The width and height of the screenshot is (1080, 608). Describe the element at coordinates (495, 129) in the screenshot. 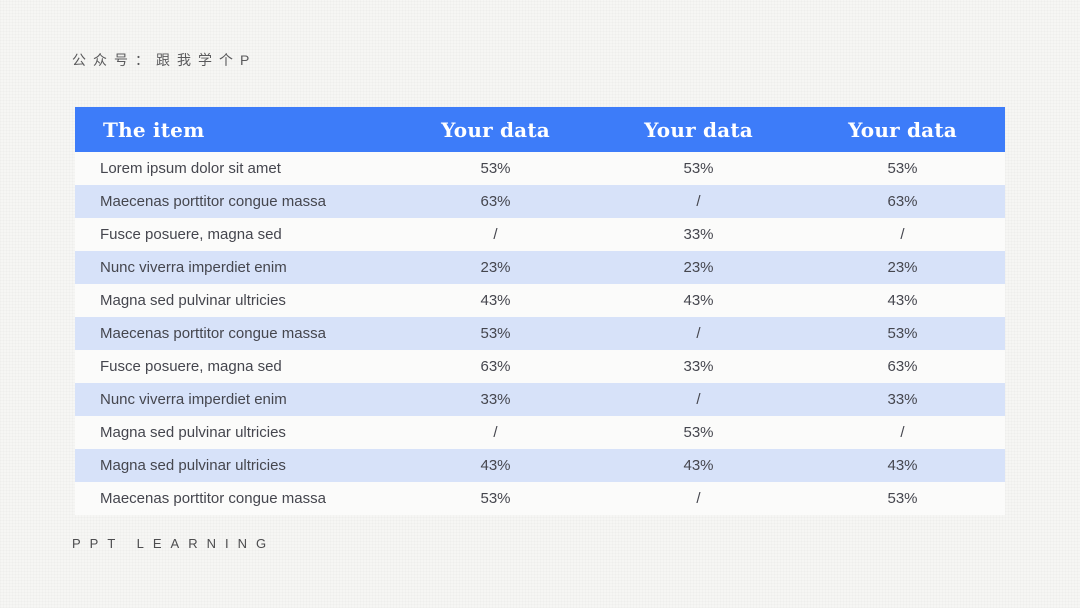

I see `column-header-data-1: Your data` at that location.